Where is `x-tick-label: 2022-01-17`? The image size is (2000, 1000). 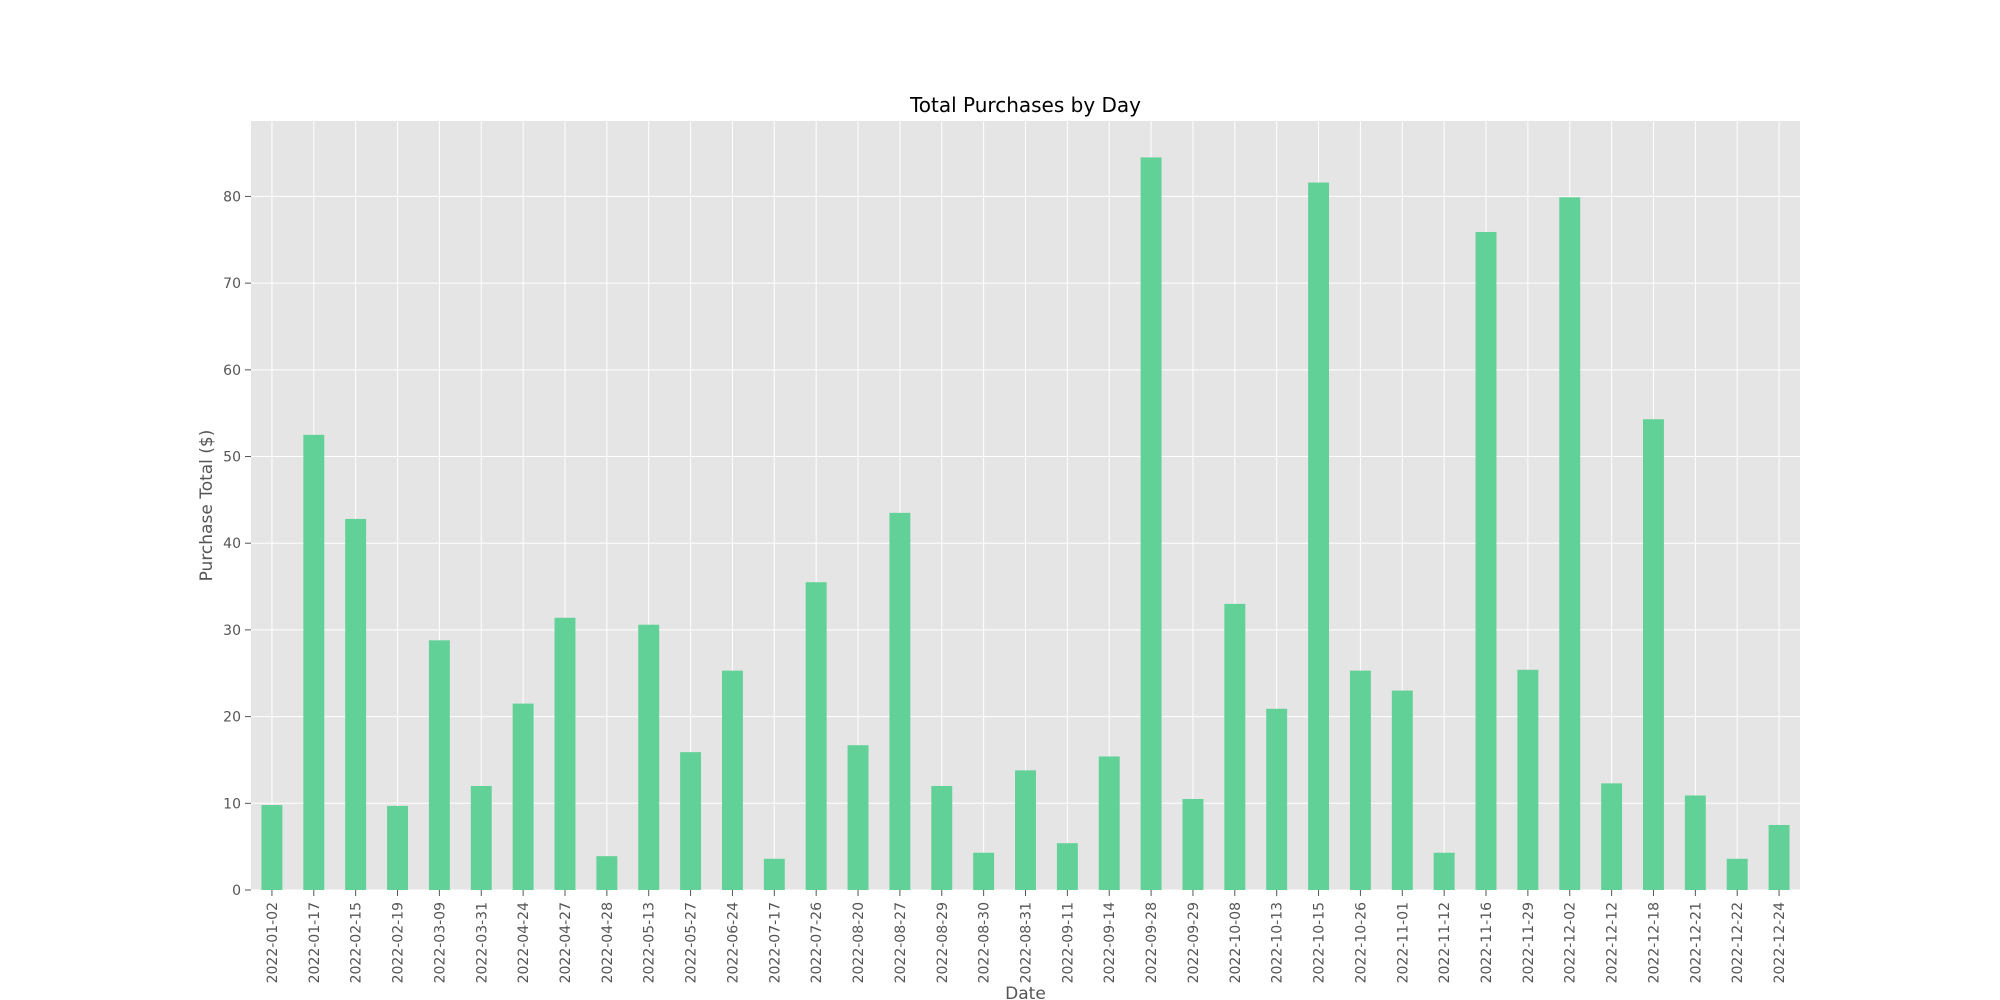
x-tick-label: 2022-01-17 is located at coordinates (315, 942).